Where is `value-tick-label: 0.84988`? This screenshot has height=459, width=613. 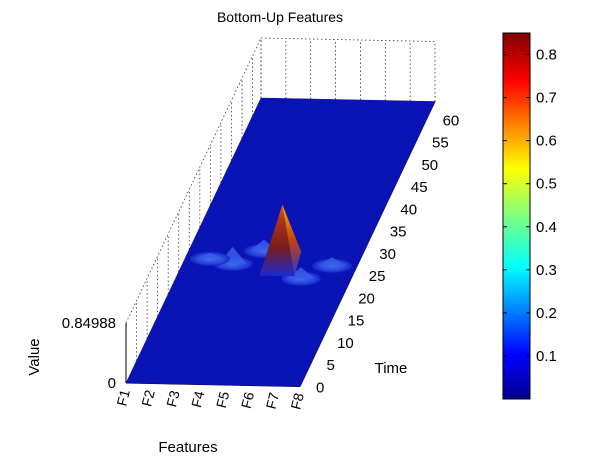
value-tick-label: 0.84988 is located at coordinates (89, 323).